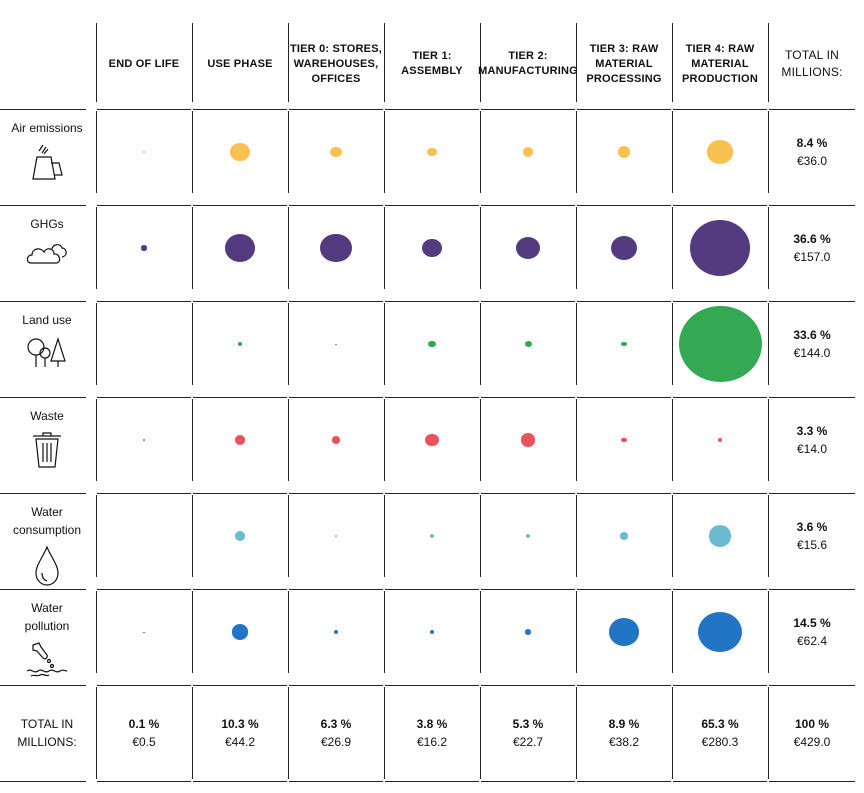  Describe the element at coordinates (47, 661) in the screenshot. I see `water-pollution-icon` at that location.